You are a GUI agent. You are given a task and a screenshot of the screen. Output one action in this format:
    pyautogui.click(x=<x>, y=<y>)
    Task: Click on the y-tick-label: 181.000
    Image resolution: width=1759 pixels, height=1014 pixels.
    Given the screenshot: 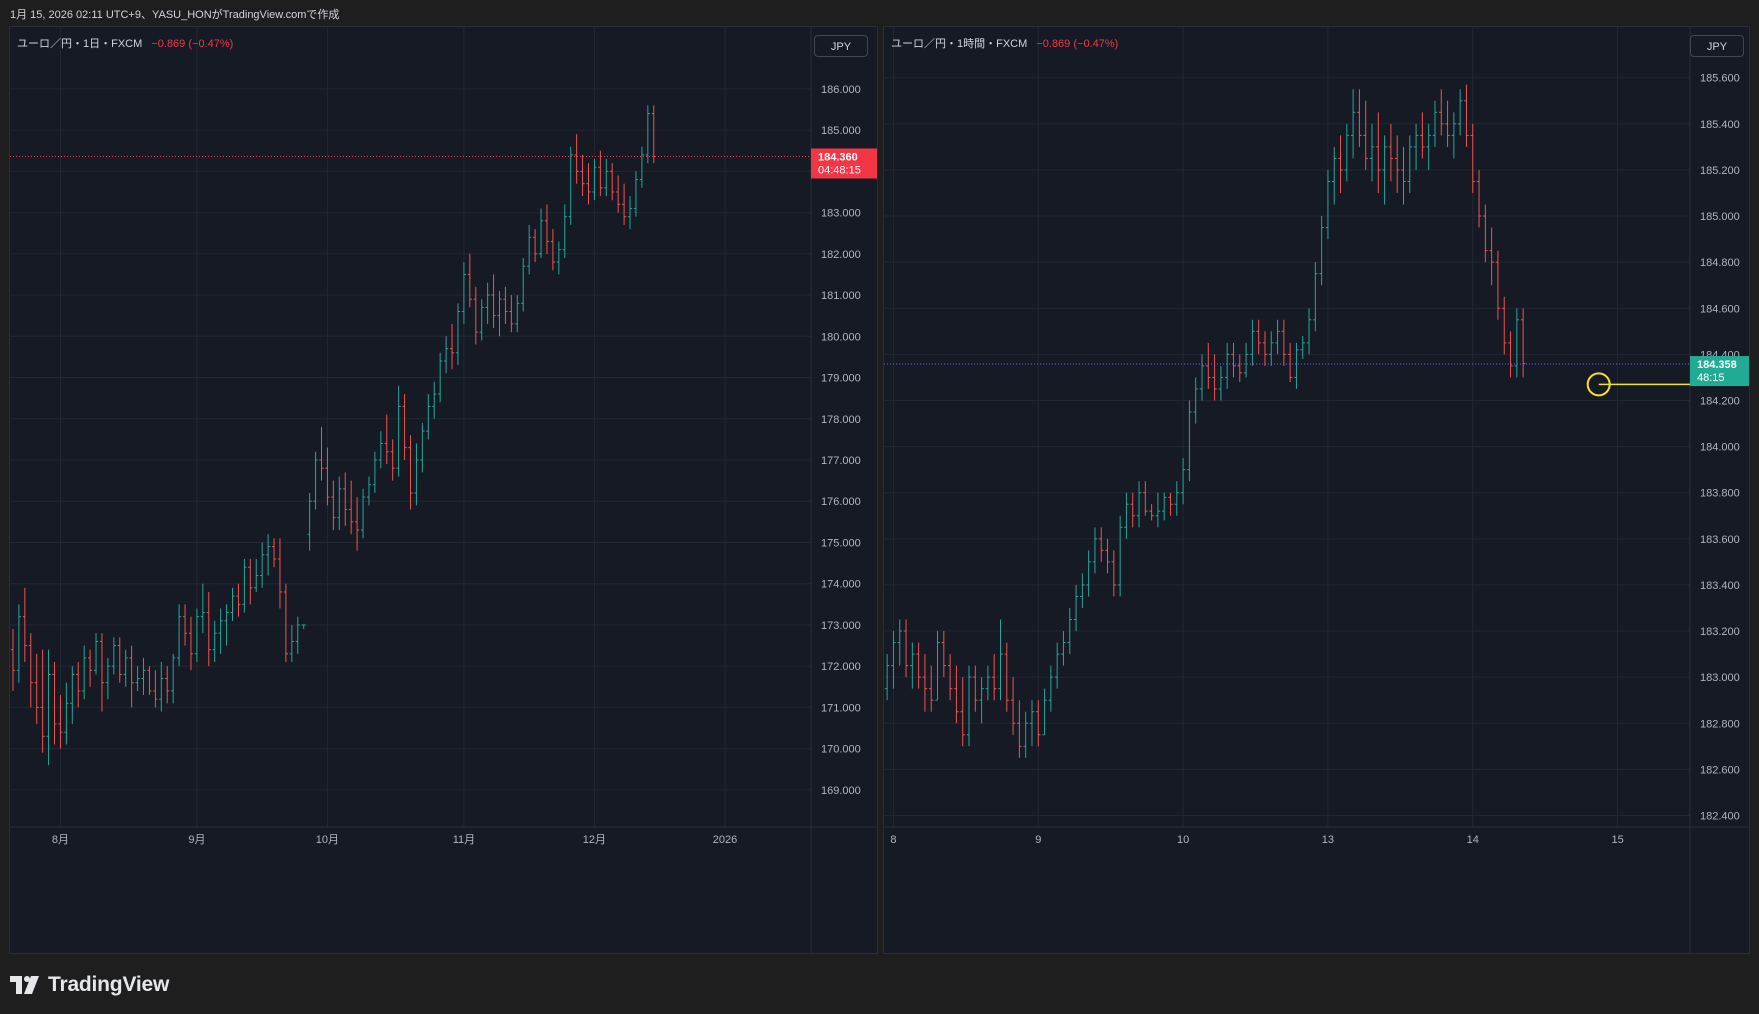 What is the action you would take?
    pyautogui.click(x=841, y=296)
    